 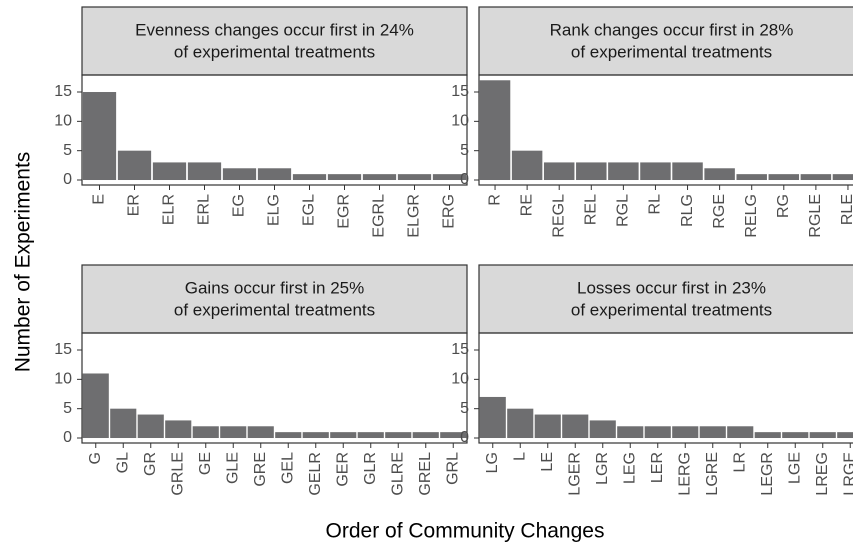 I want to click on x-tick-label: LR, so click(x=739, y=462).